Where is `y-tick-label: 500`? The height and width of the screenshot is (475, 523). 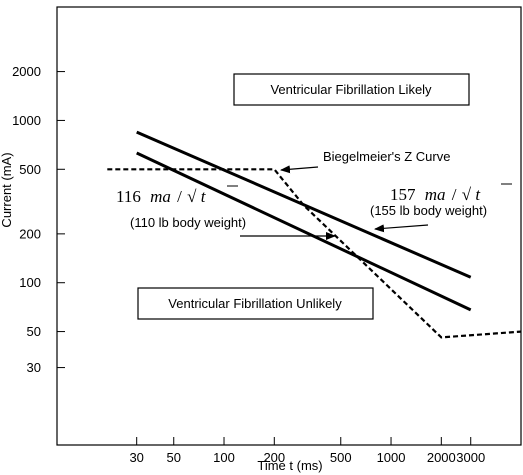 y-tick-label: 500 is located at coordinates (30, 169).